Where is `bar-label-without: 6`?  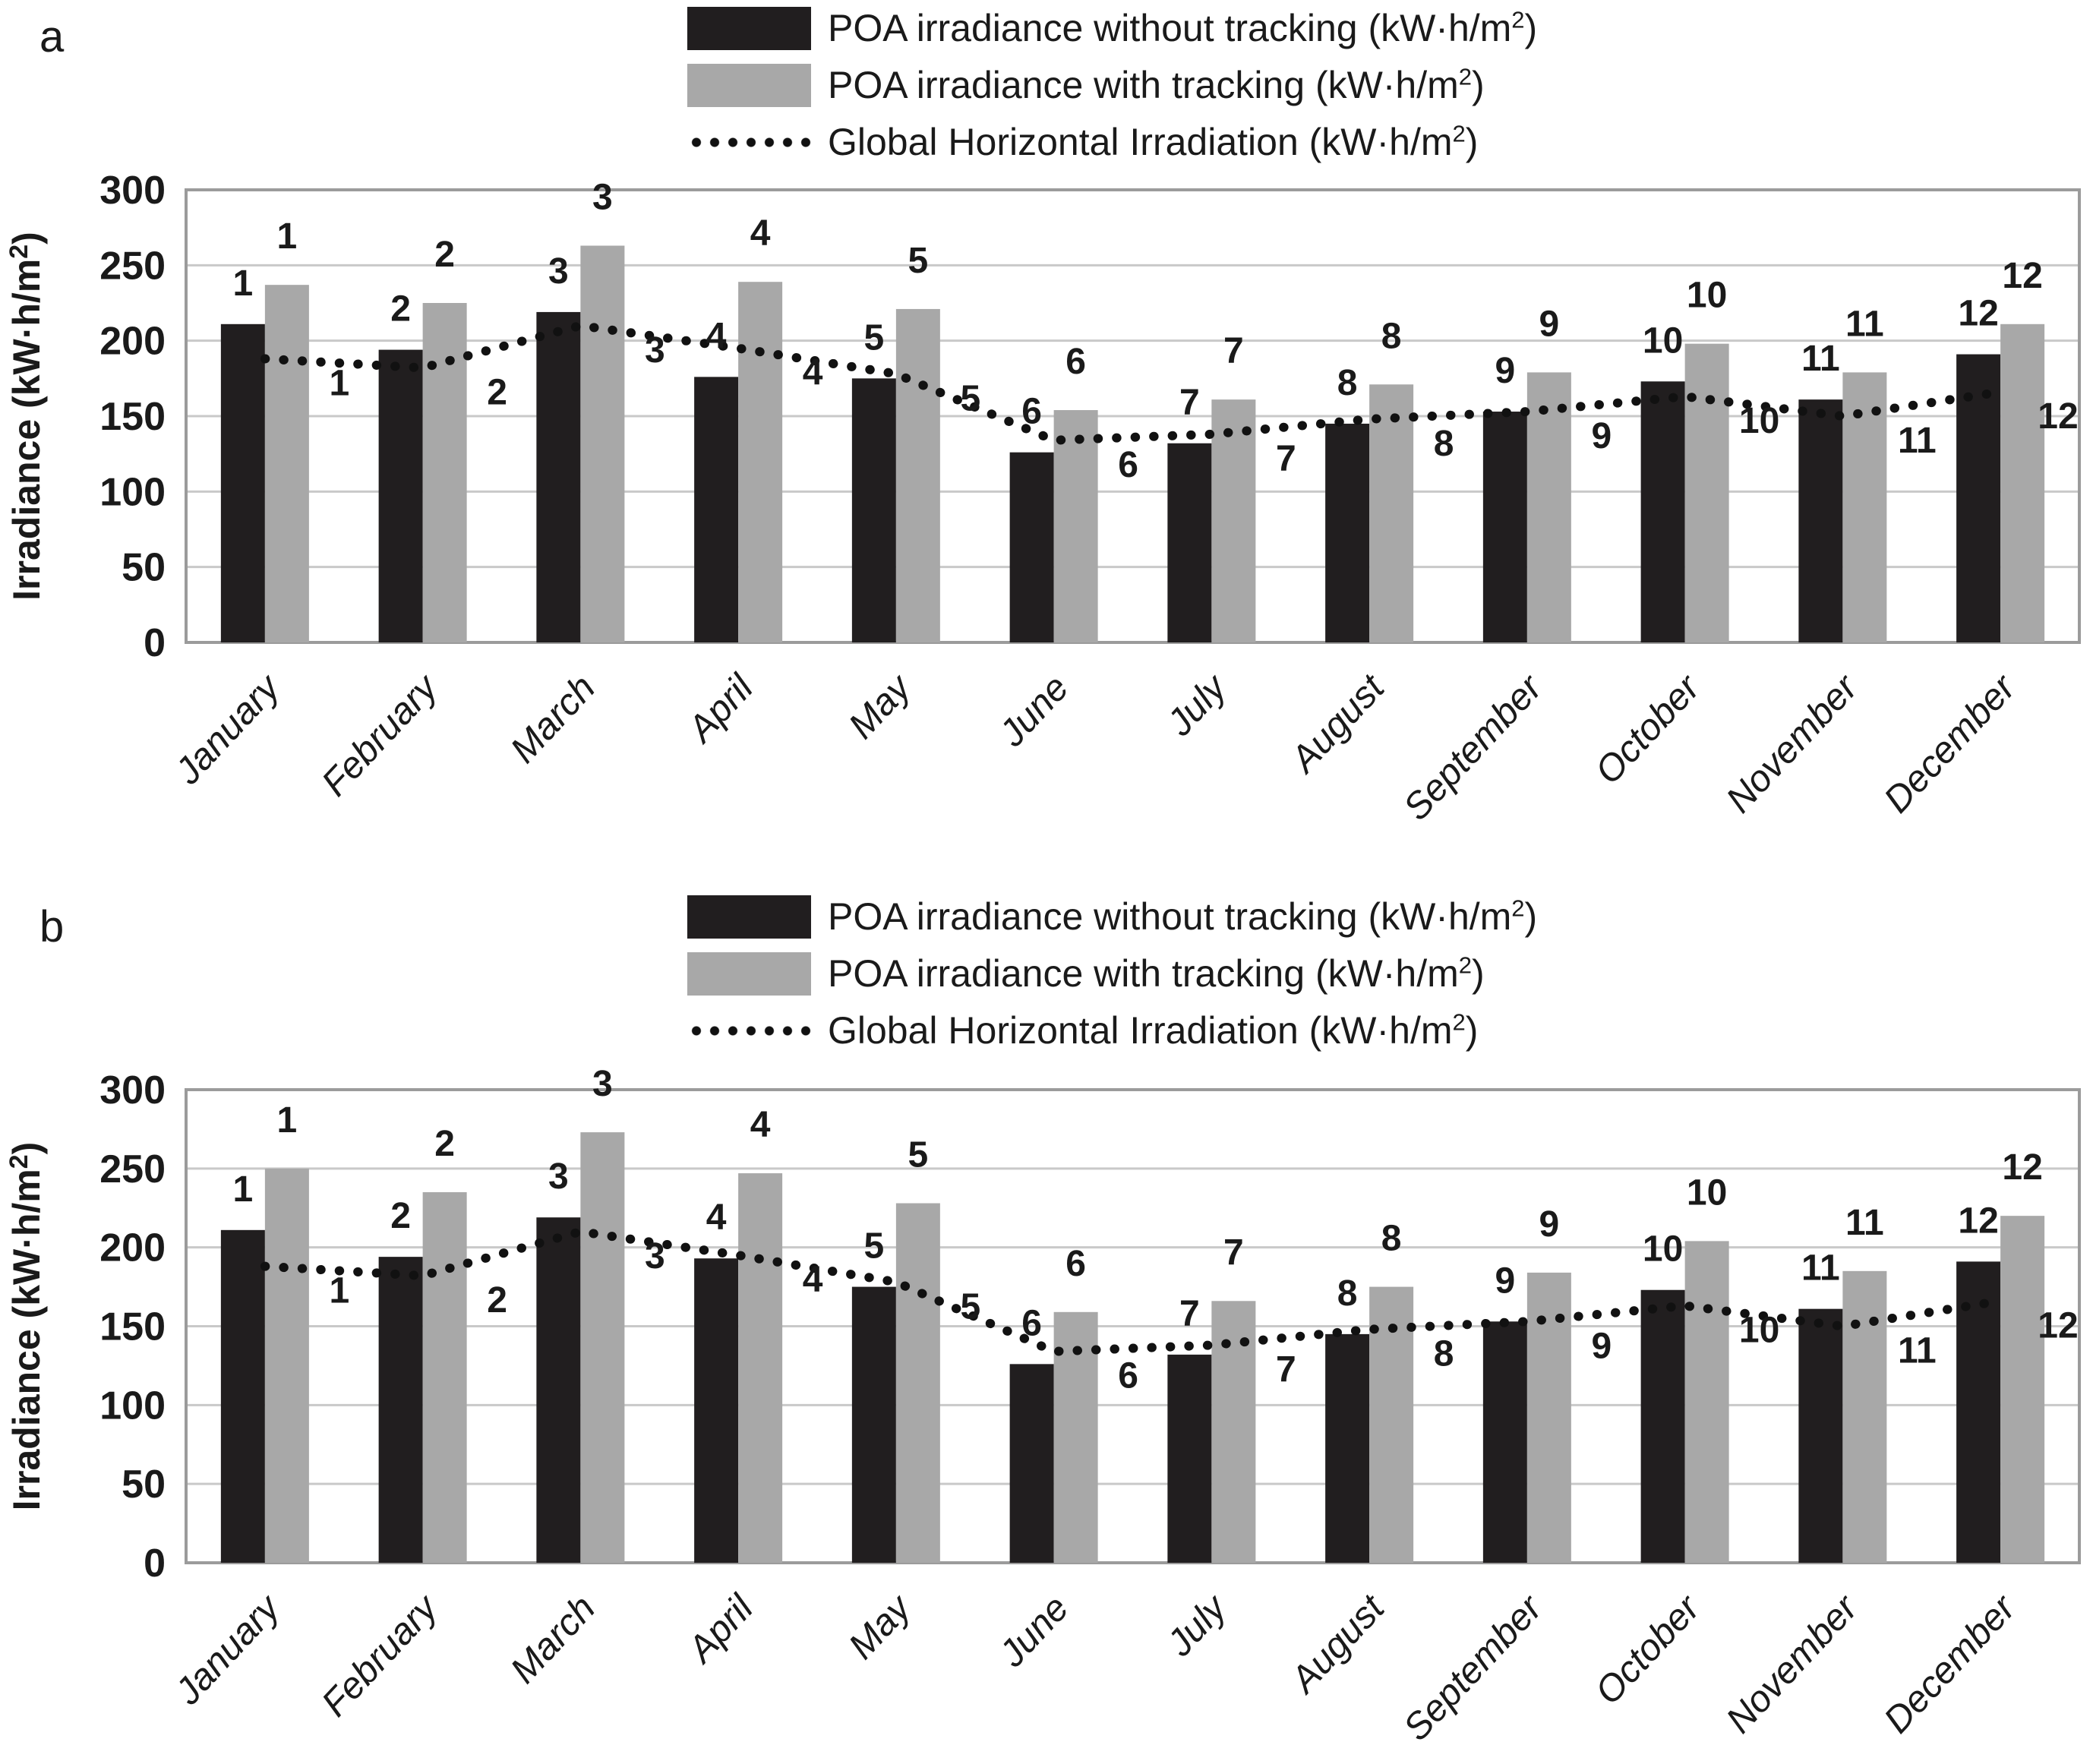
bar-label-without: 6 is located at coordinates (1031, 412).